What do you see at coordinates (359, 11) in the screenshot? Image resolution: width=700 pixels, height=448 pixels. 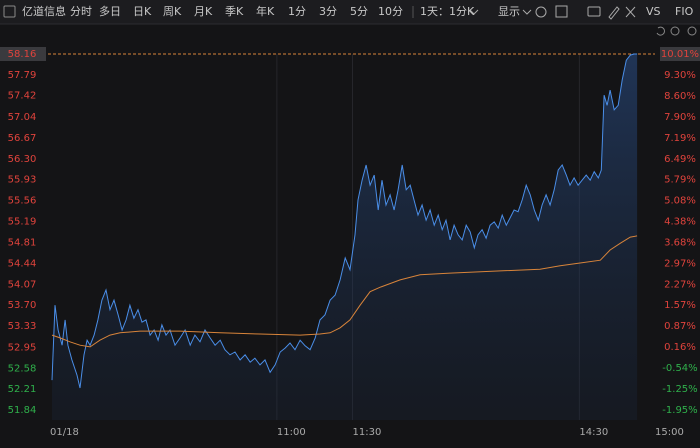 I see `period-tab: 5分` at bounding box center [359, 11].